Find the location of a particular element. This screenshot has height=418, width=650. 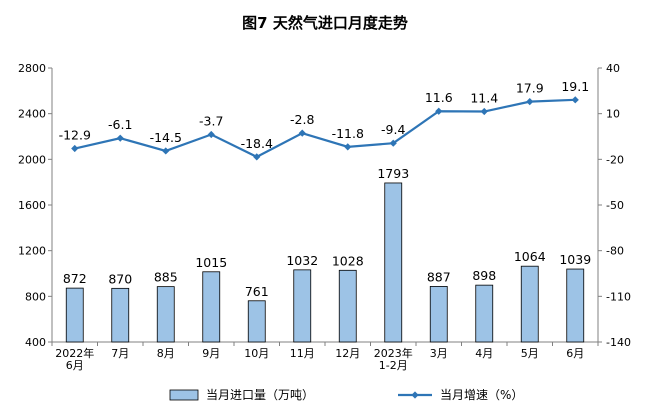

line-value-label: -11.8 is located at coordinates (348, 133).